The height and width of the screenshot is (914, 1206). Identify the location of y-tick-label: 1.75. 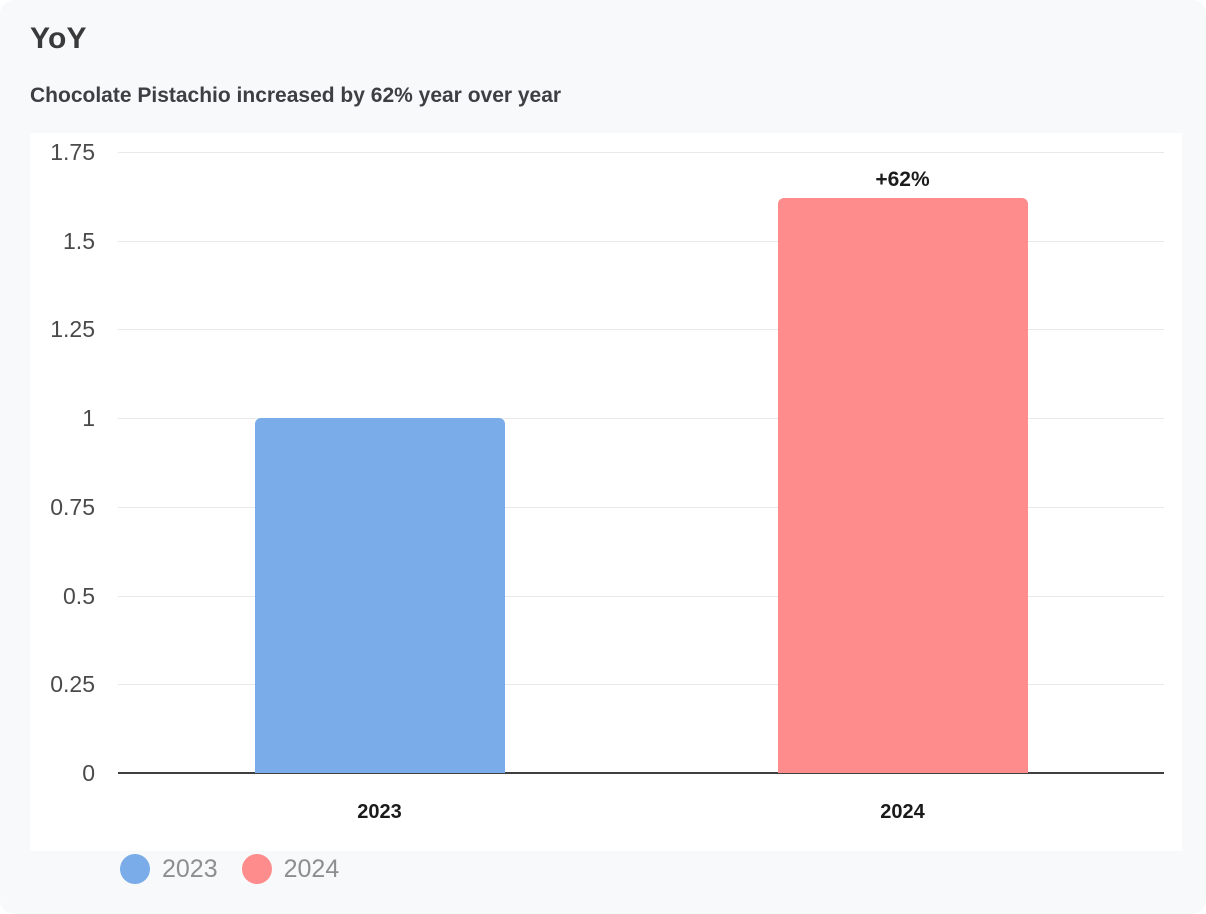
(72, 152).